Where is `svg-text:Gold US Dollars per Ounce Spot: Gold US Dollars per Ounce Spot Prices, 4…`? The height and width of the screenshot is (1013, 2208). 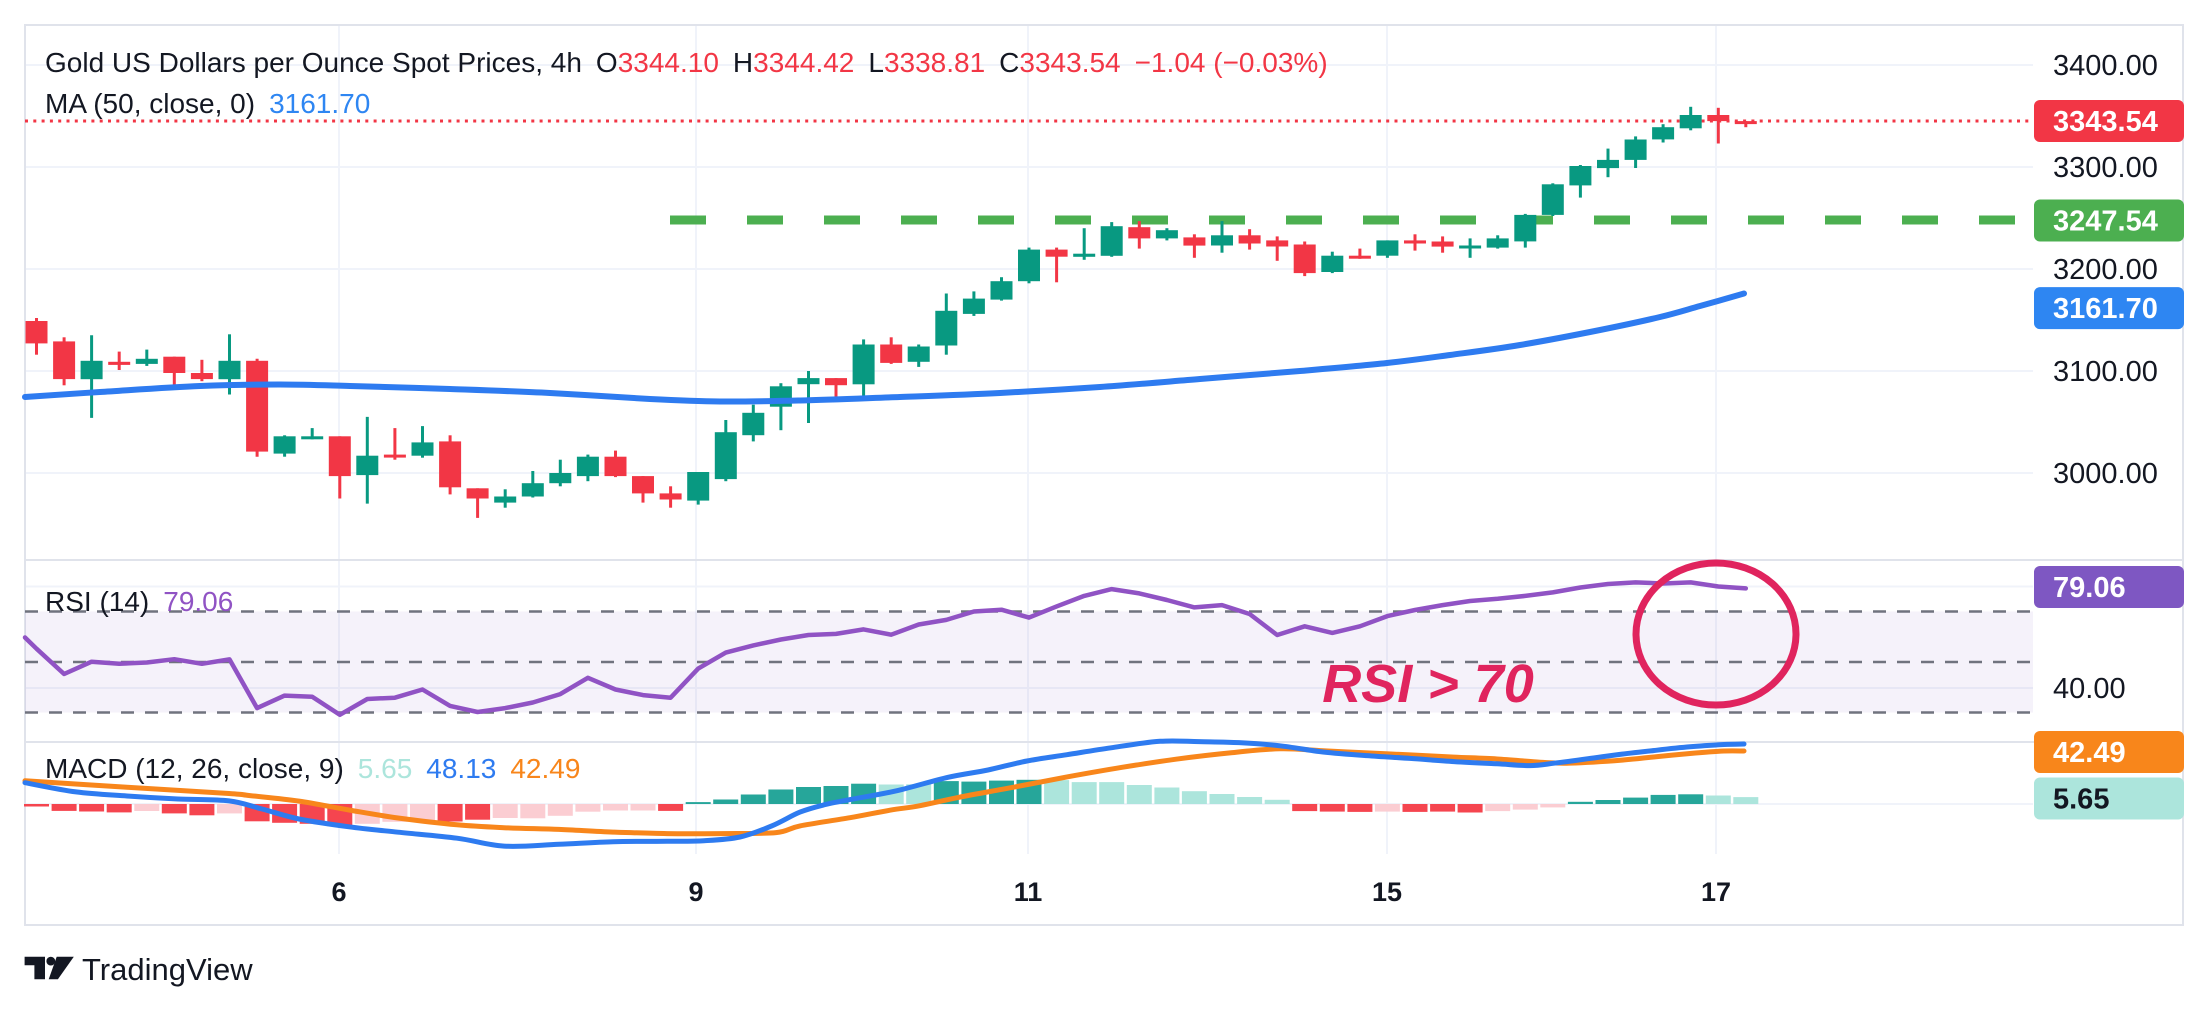 svg-text:Gold US Dollars per Ounce Spot: Gold US Dollars per Ounce Spot Prices, 4… is located at coordinates (686, 62).